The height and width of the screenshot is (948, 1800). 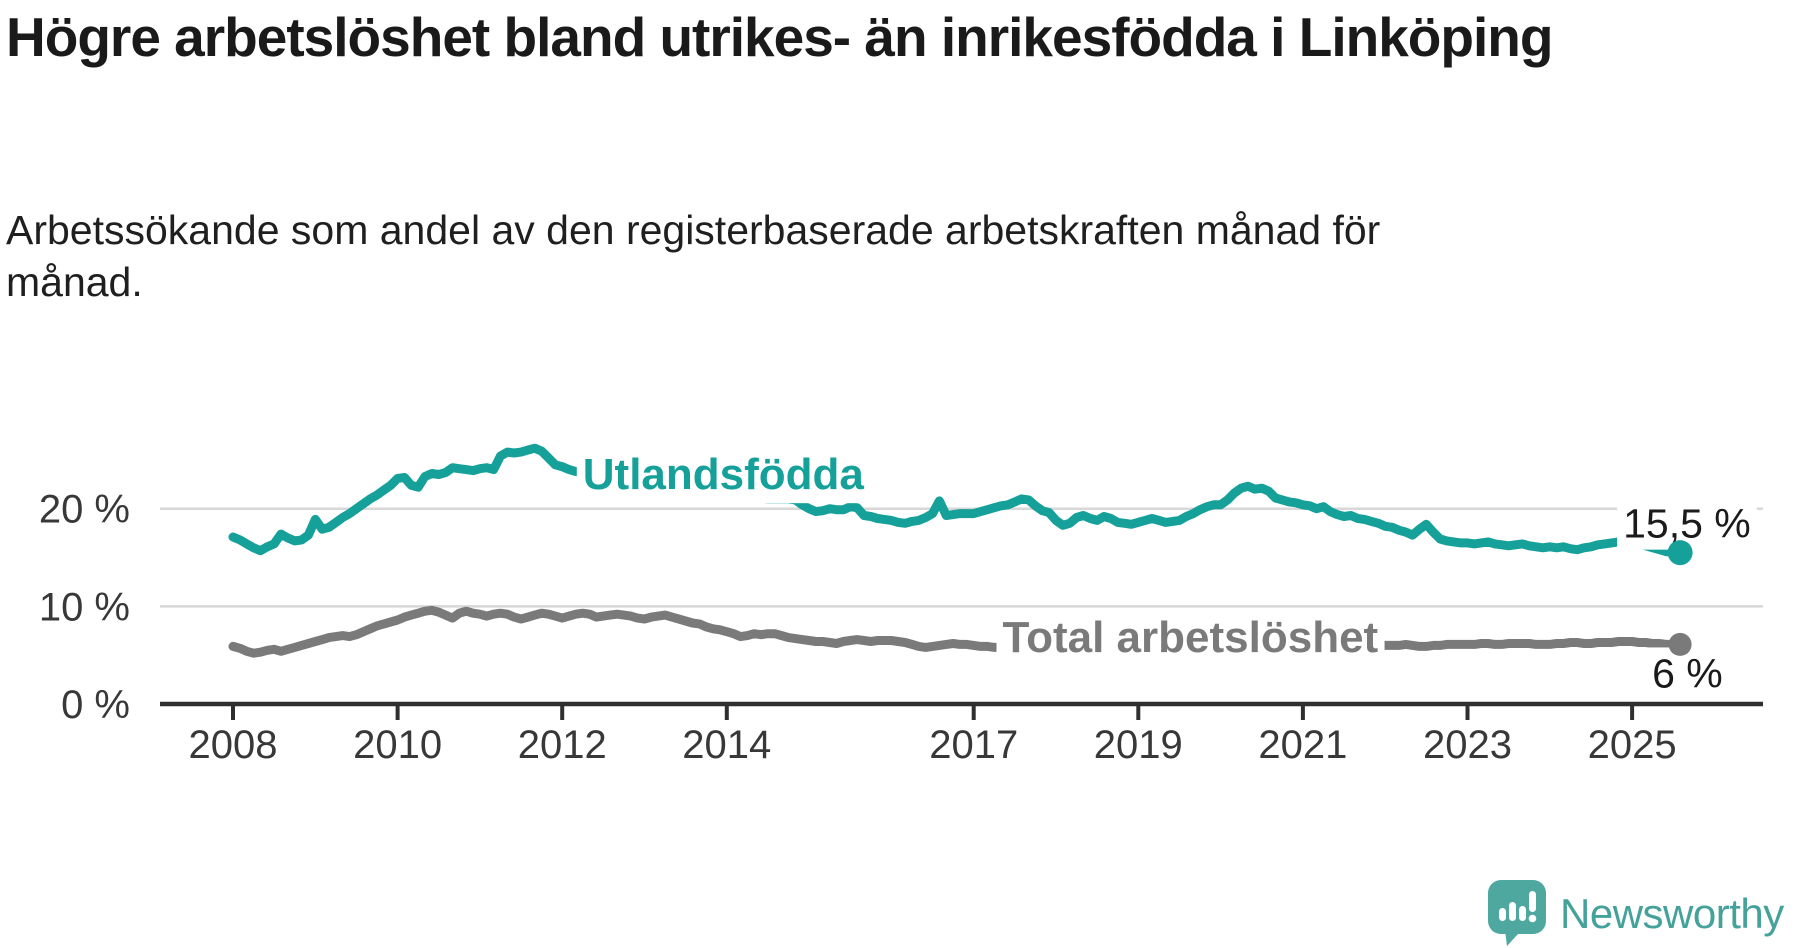 I want to click on end-value-label: 6 %, so click(x=1687, y=673).